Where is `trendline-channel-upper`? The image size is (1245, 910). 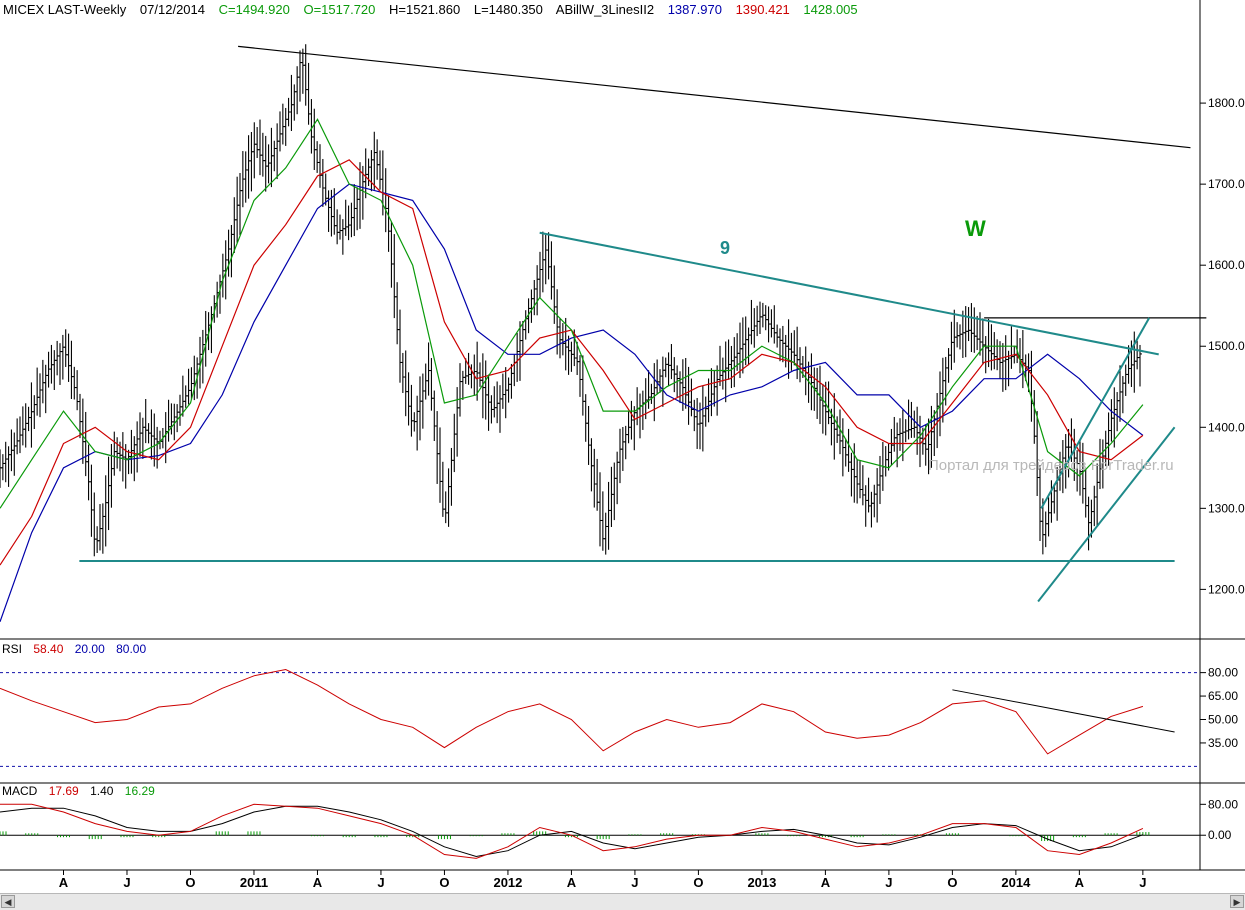
trendline-channel-upper is located at coordinates (1095, 413).